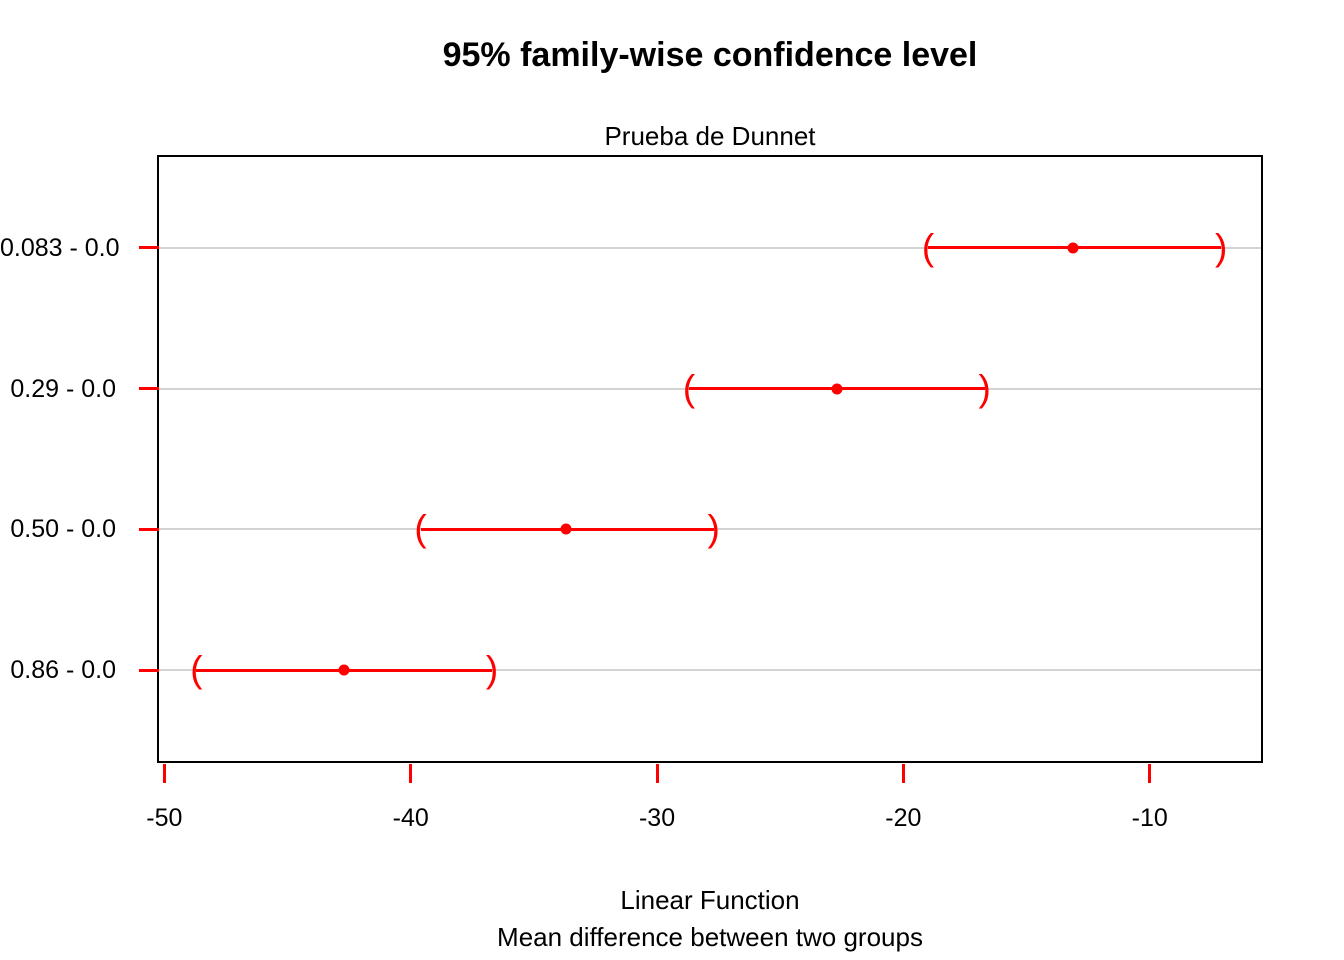 This screenshot has height=960, width=1344. Describe the element at coordinates (60, 247) in the screenshot. I see `y-axis-category-label: 0.083 - 0.0` at that location.